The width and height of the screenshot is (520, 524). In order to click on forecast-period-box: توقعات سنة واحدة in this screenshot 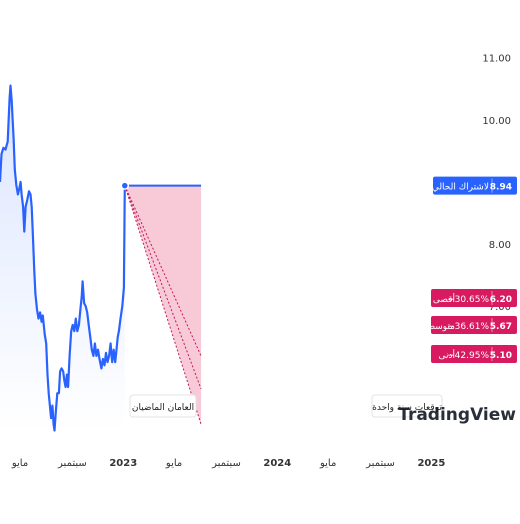, I will do `click(407, 406)`.